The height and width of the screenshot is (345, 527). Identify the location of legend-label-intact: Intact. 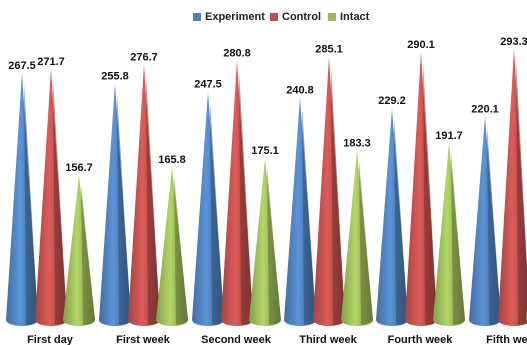
(355, 17).